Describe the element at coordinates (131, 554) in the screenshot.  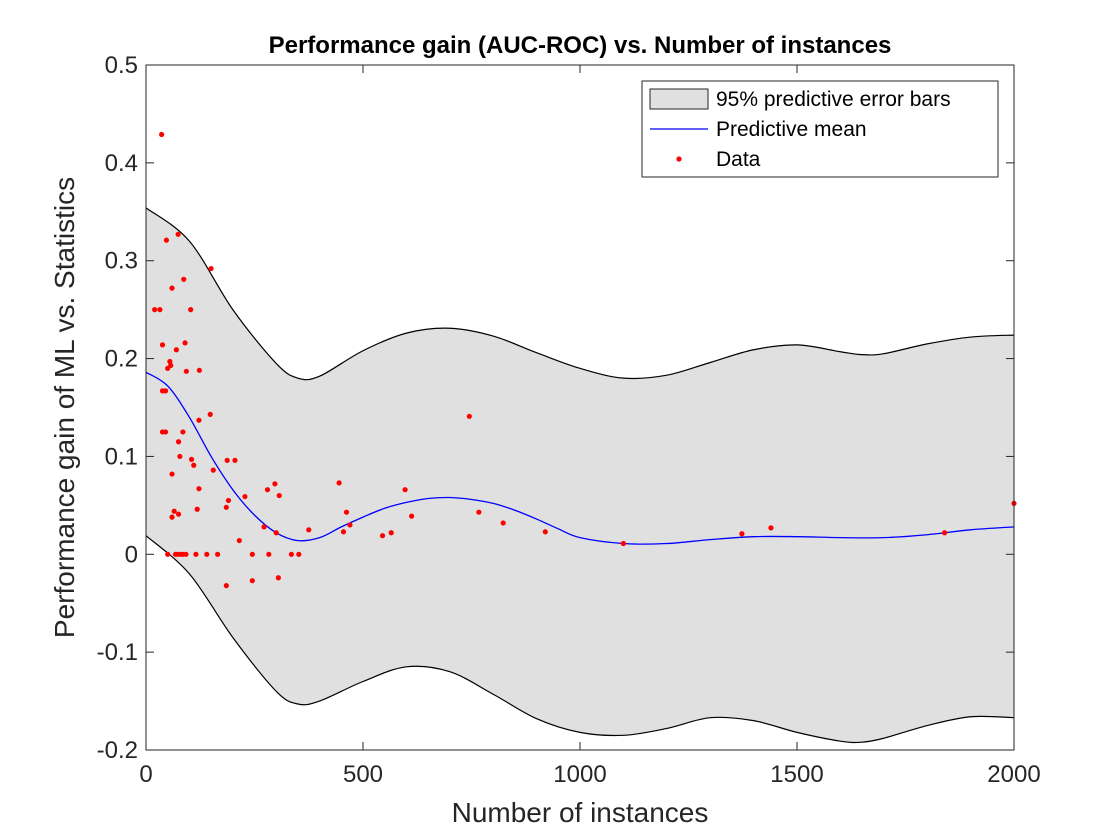
I see `y-tick-label: 0` at that location.